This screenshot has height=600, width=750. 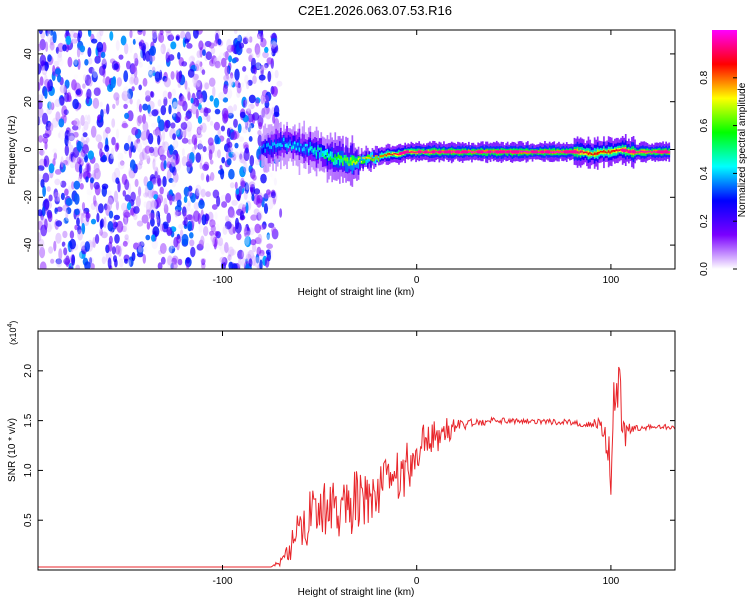 What do you see at coordinates (10, 325) in the screenshot?
I see `multiplier-exponent: 4` at bounding box center [10, 325].